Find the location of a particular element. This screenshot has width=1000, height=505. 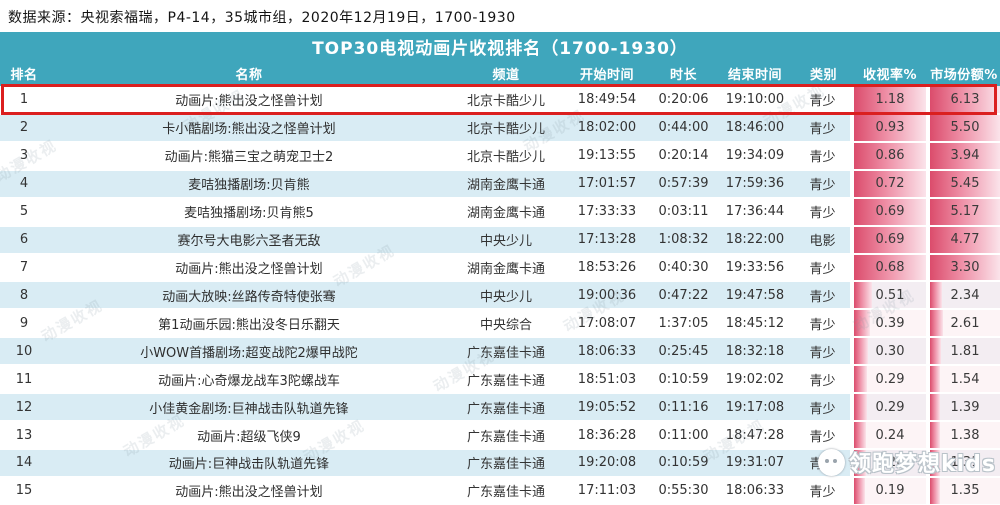

end-time-cell: 18:32:18 is located at coordinates (755, 352).